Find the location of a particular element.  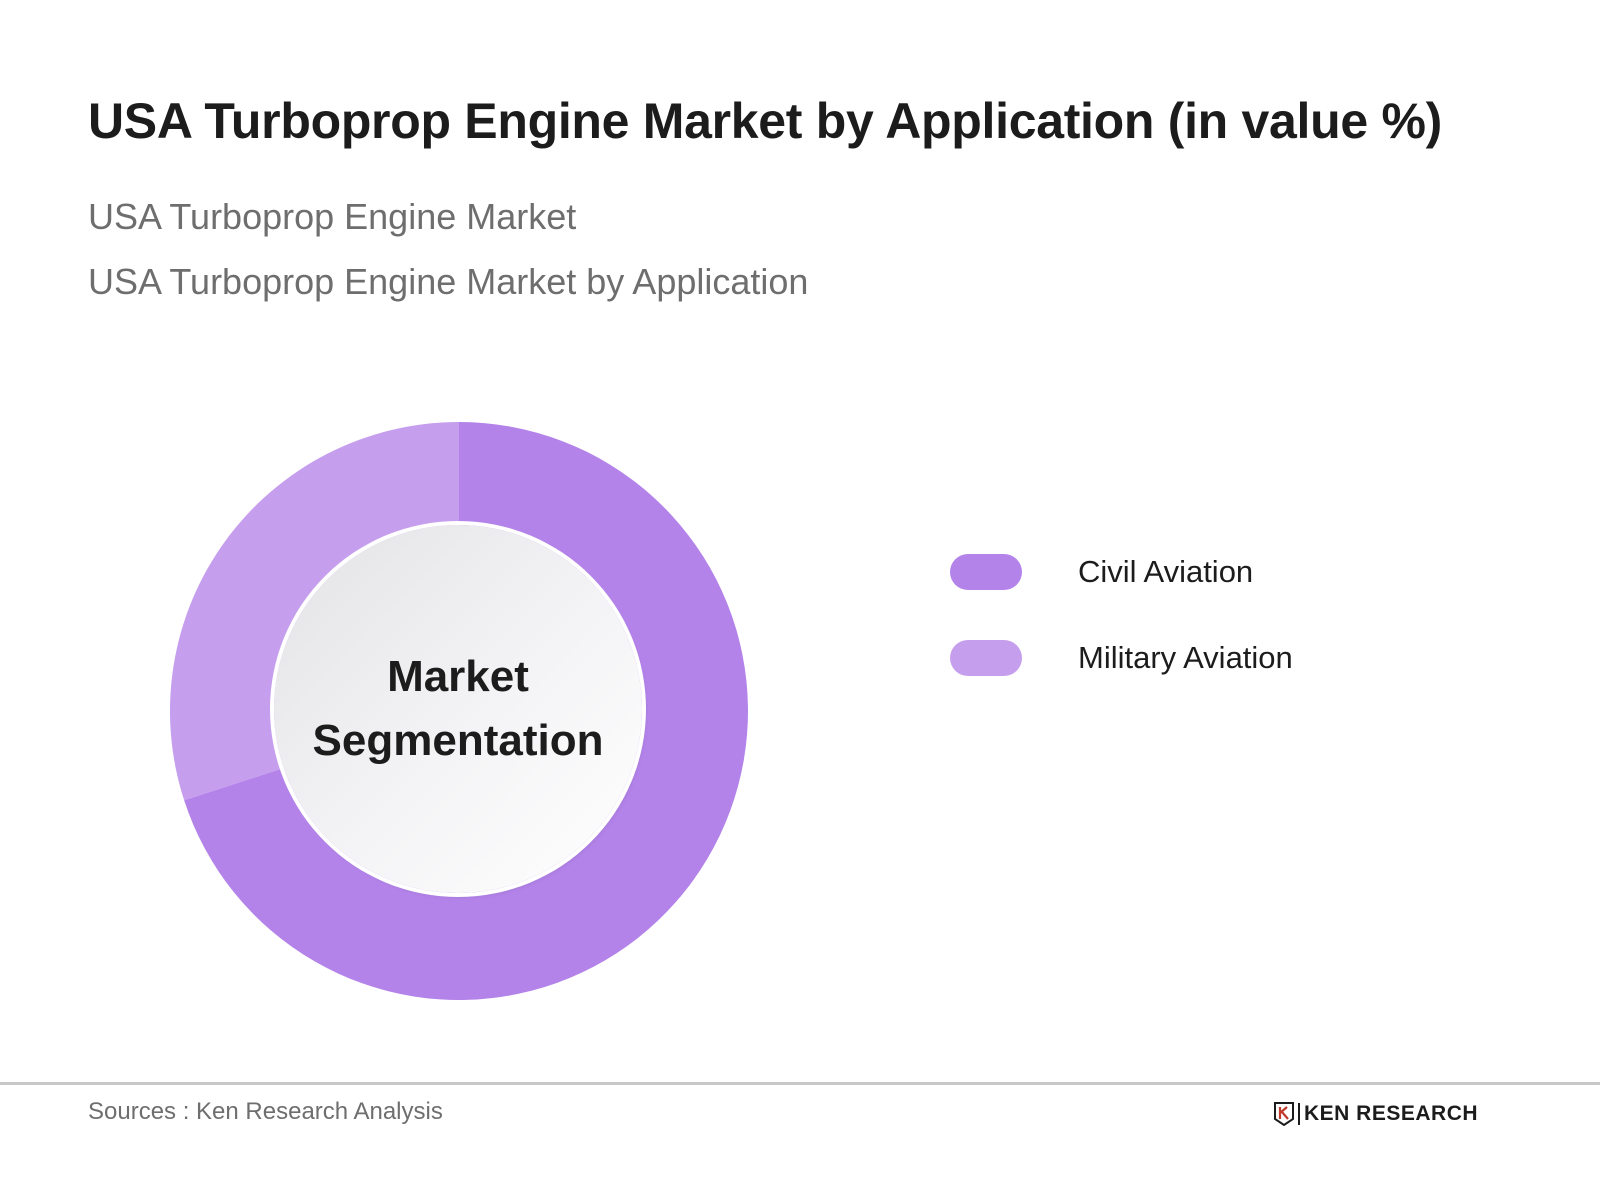

brand-logo: KEN RESEARCH is located at coordinates (1376, 1114).